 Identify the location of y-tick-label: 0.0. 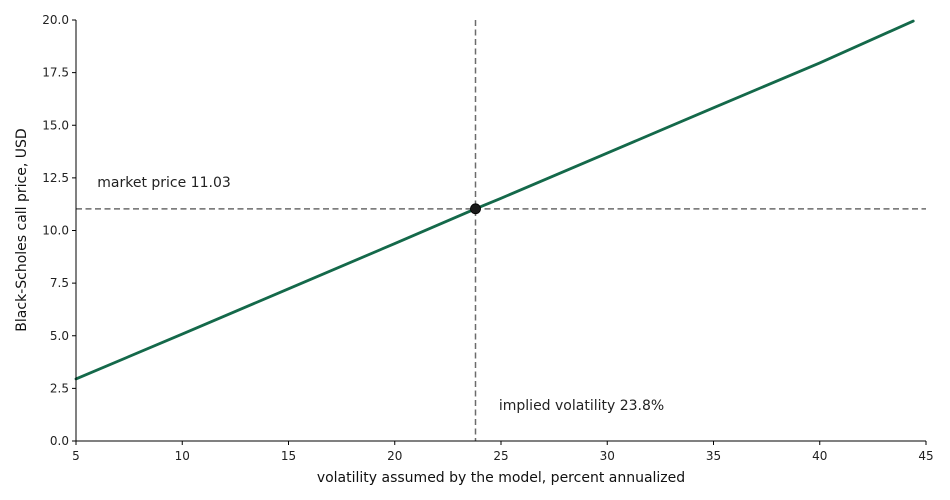
(59, 441).